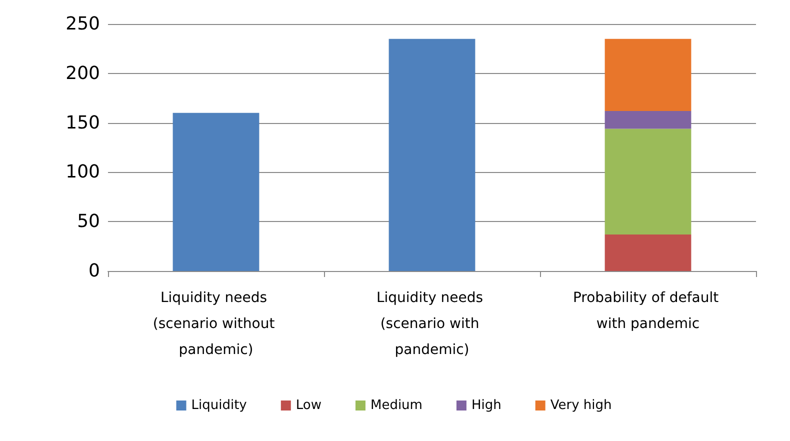  Describe the element at coordinates (83, 73) in the screenshot. I see `y-tick-label: 200` at that location.